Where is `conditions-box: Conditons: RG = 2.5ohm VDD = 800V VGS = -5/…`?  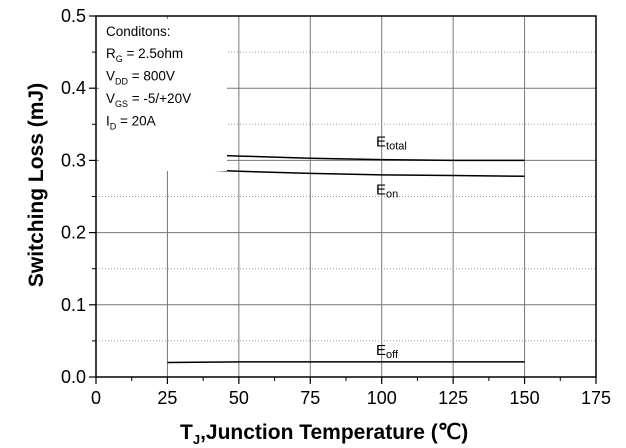 conditions-box: Conditons: RG = 2.5ohm VDD = 800V VGS = -5/… is located at coordinates (163, 95).